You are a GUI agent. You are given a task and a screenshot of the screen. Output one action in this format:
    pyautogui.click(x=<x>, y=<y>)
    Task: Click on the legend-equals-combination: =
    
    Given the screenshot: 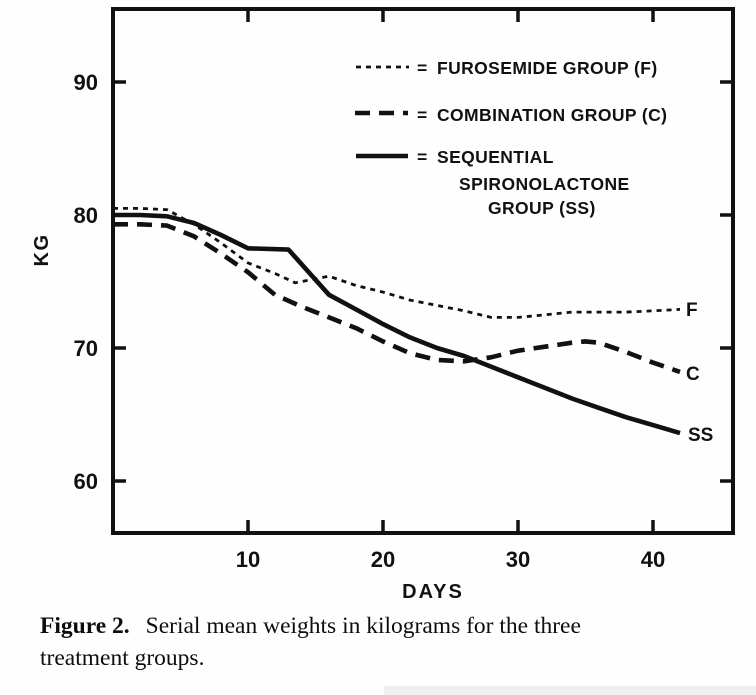 What is the action you would take?
    pyautogui.click(x=422, y=115)
    